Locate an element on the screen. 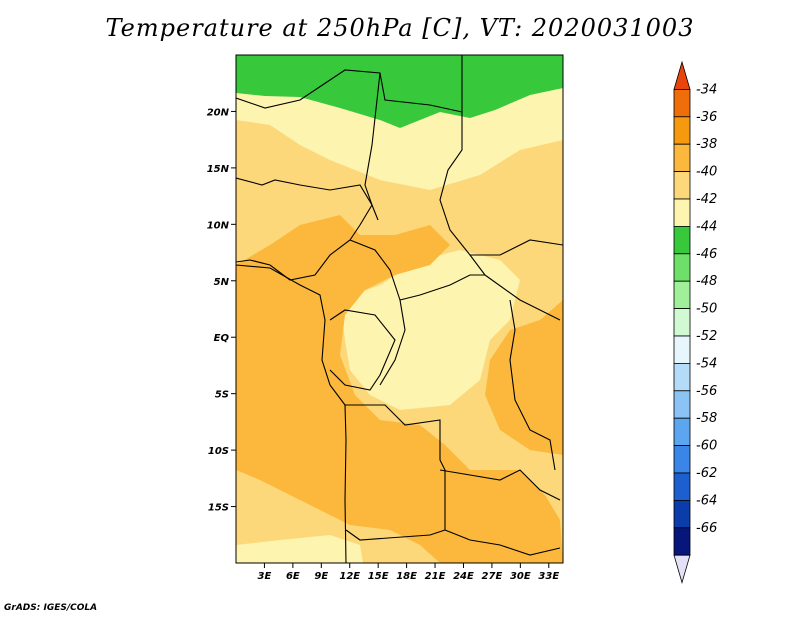  y-tick-label: EQ is located at coordinates (222, 338).